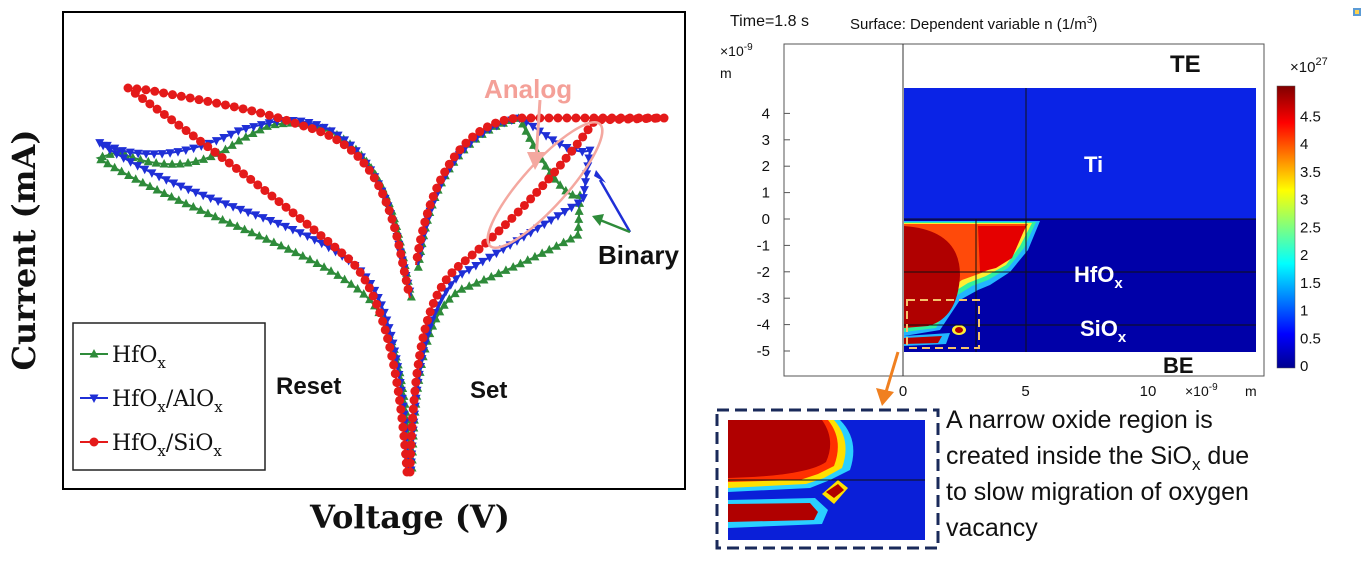  Describe the element at coordinates (1251, 391) in the screenshot. I see `x-unit: m` at that location.